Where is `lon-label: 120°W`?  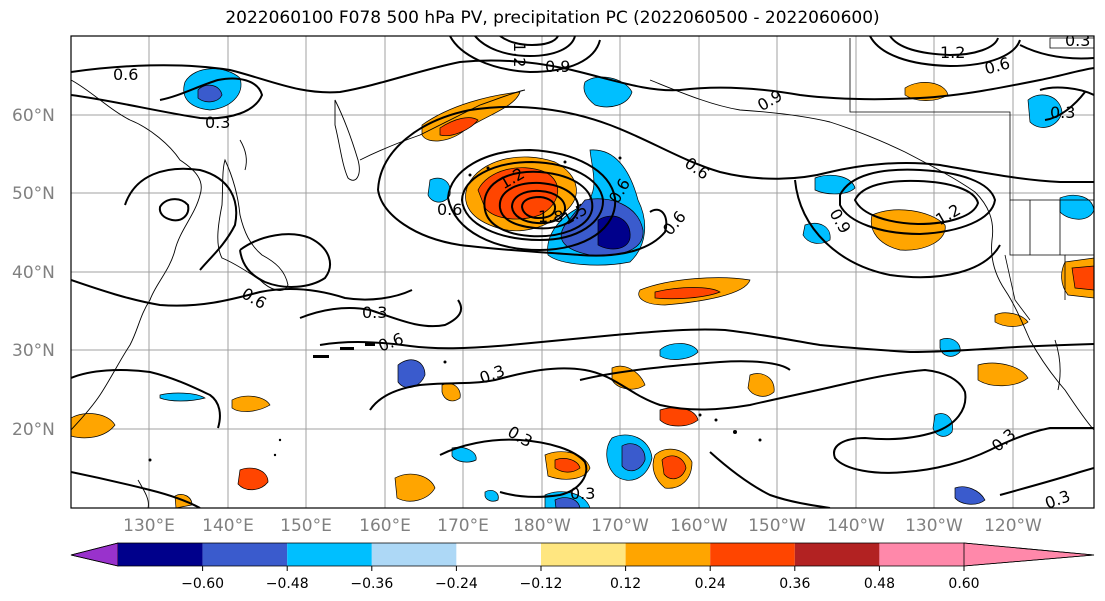 lon-label: 120°W is located at coordinates (1013, 526).